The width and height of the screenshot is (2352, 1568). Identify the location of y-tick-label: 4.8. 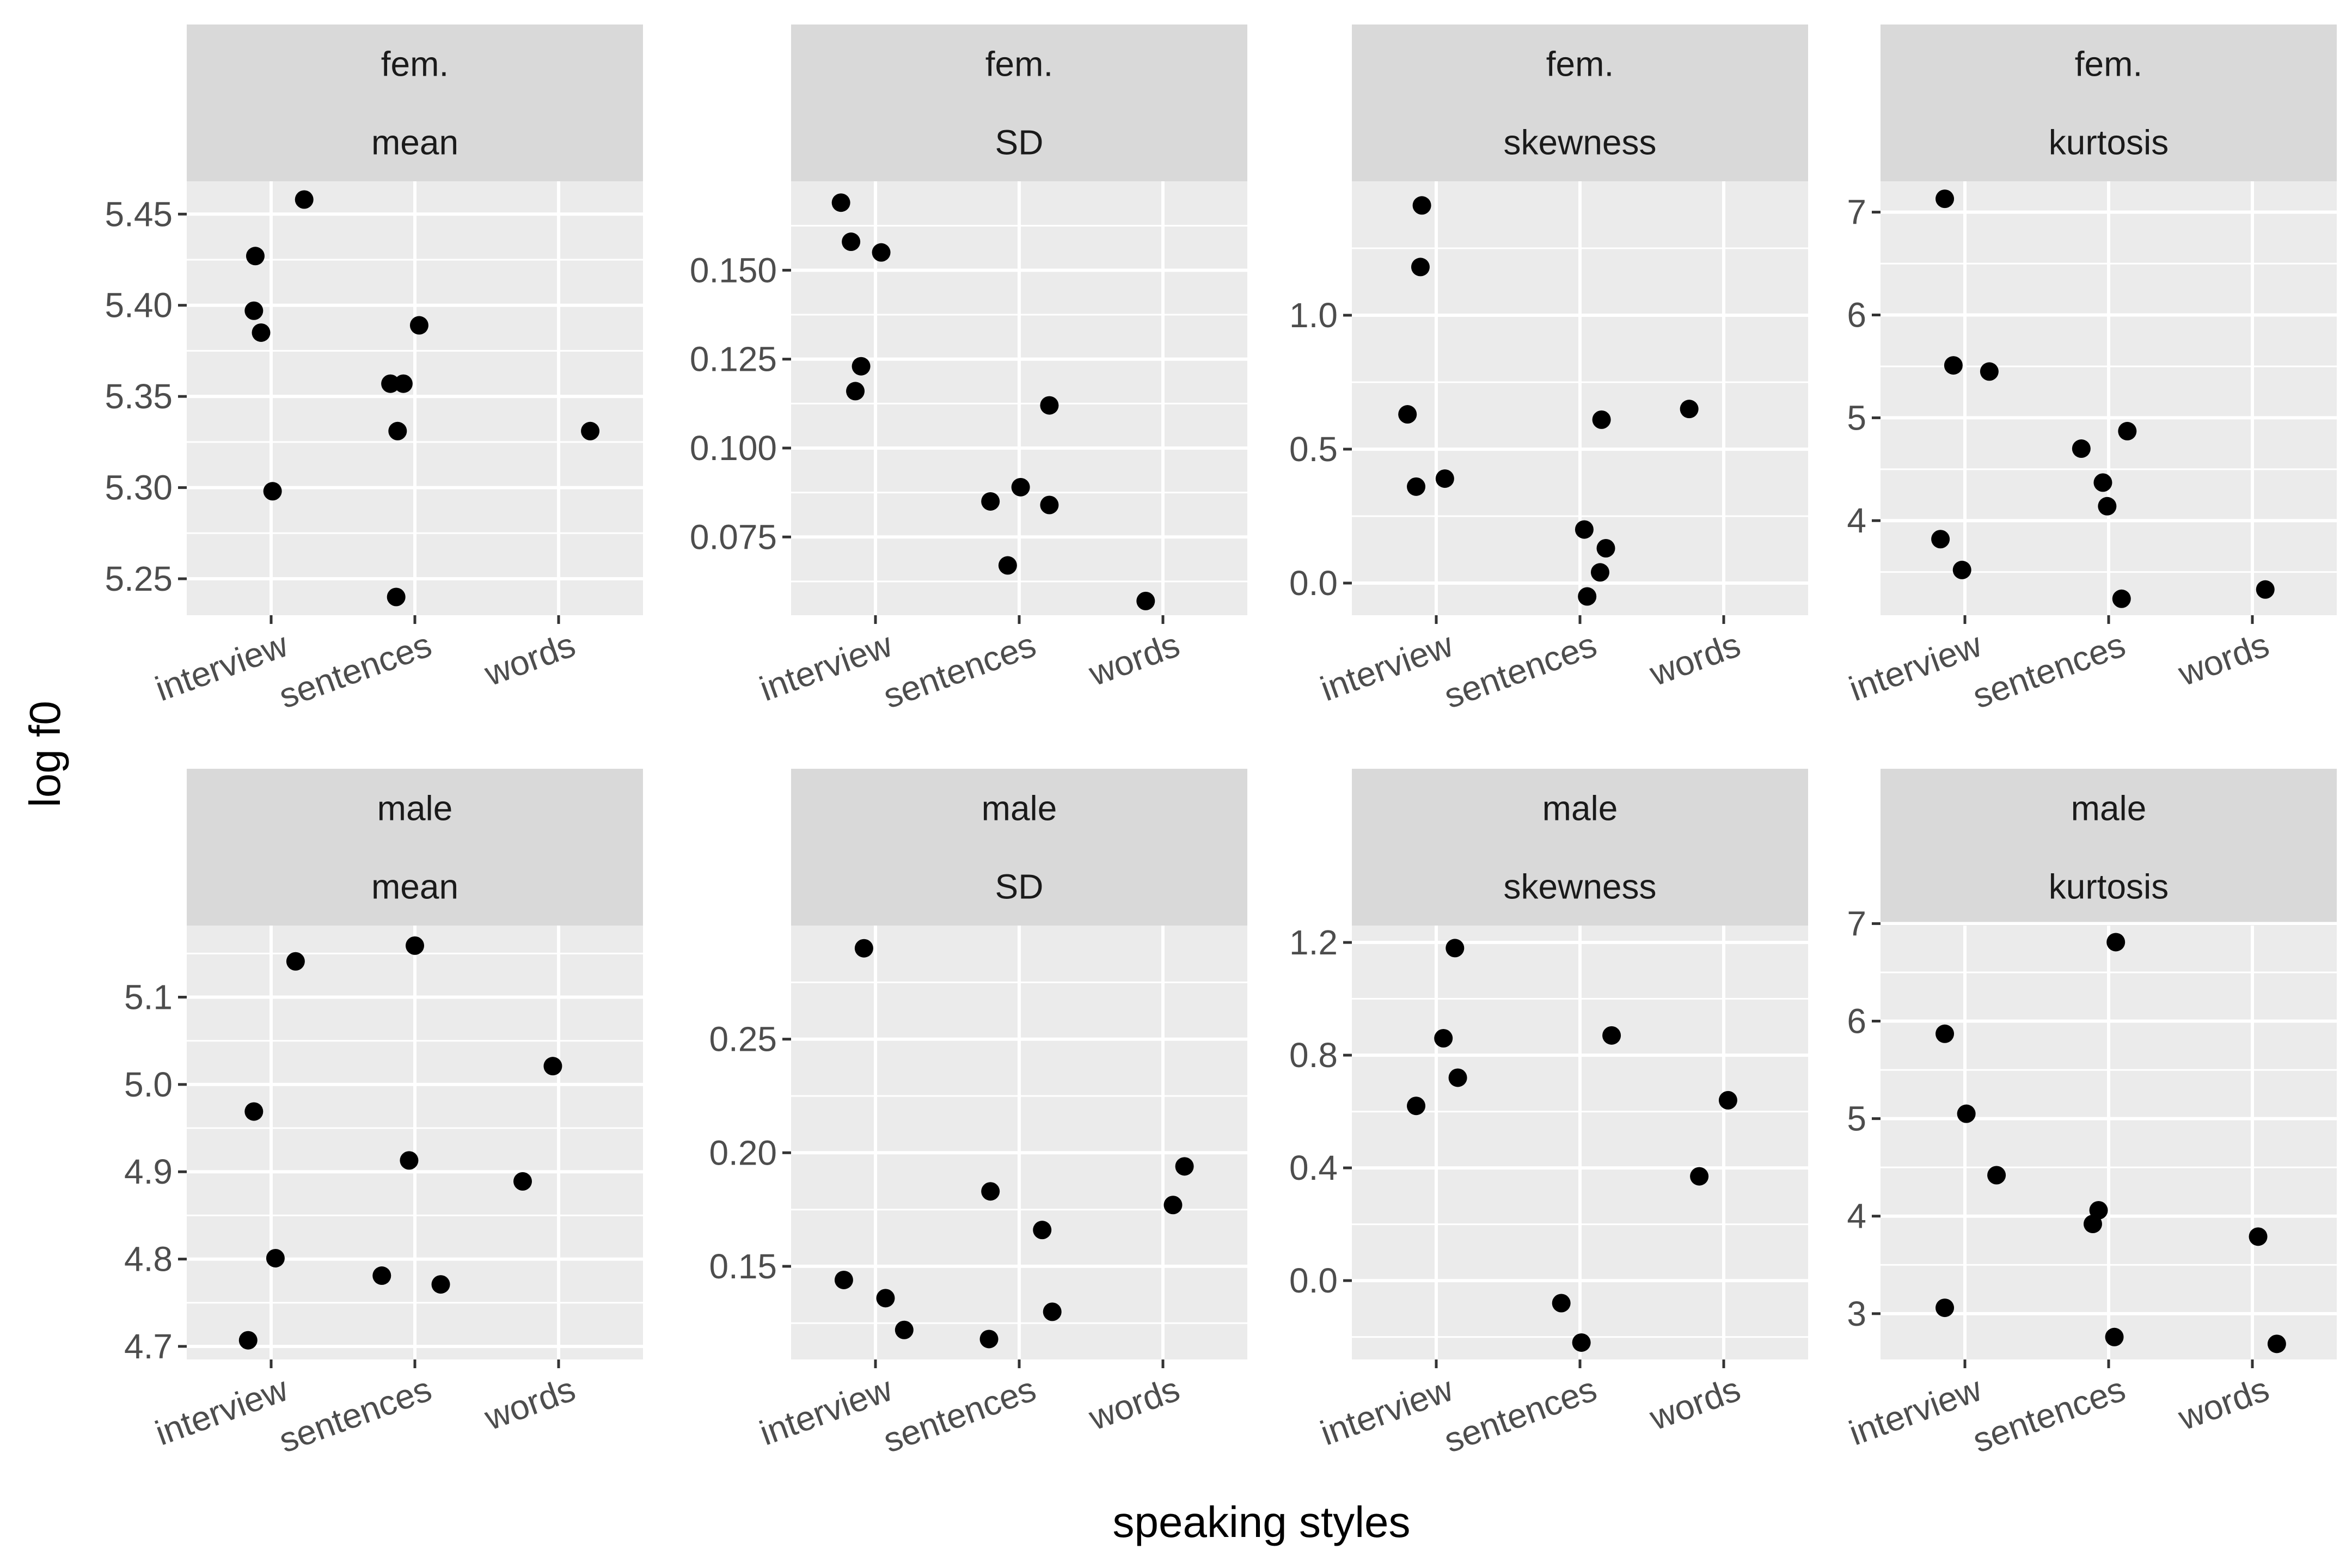
(148, 1259).